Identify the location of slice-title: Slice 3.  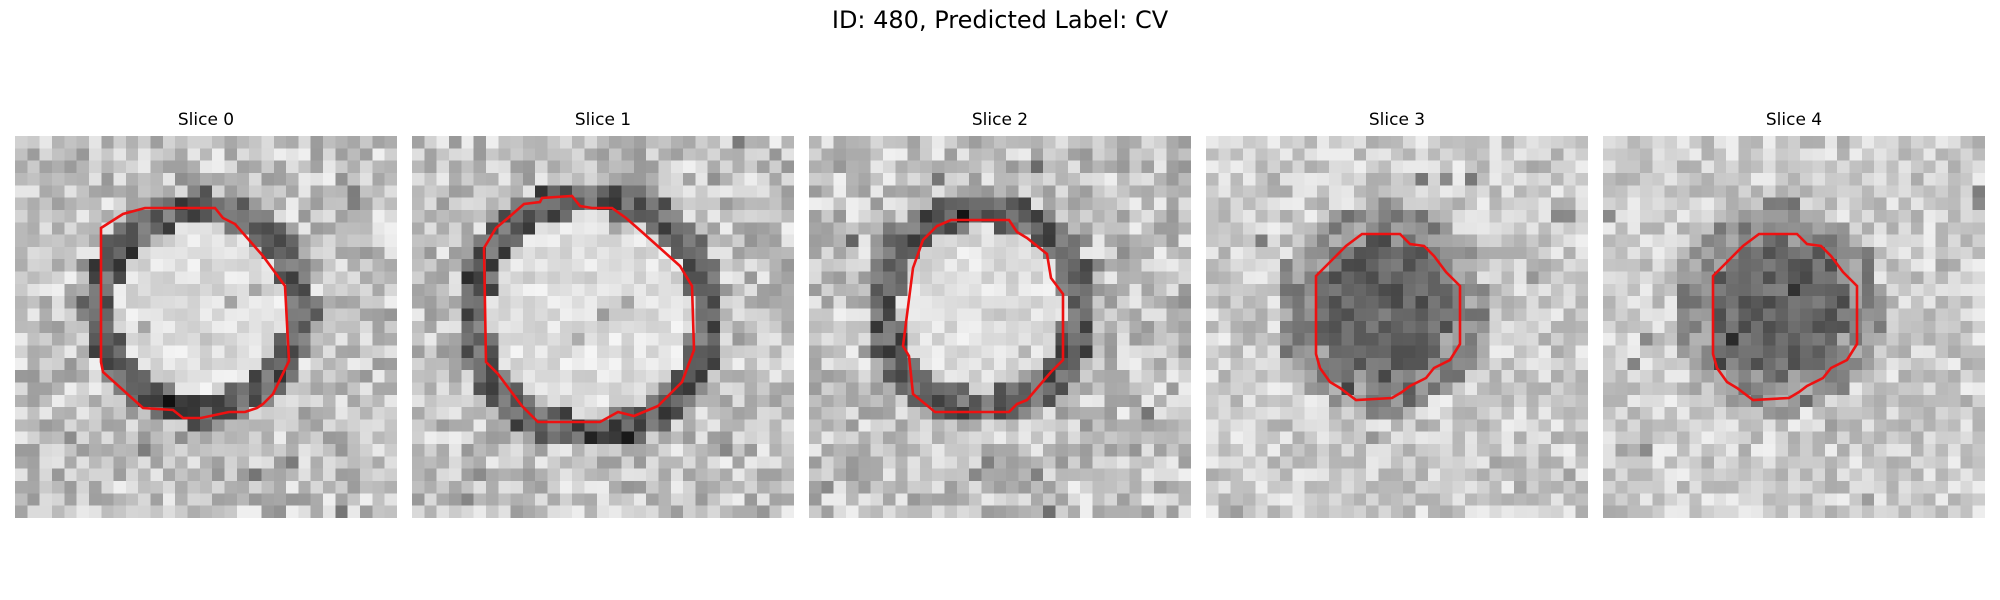
(1397, 120).